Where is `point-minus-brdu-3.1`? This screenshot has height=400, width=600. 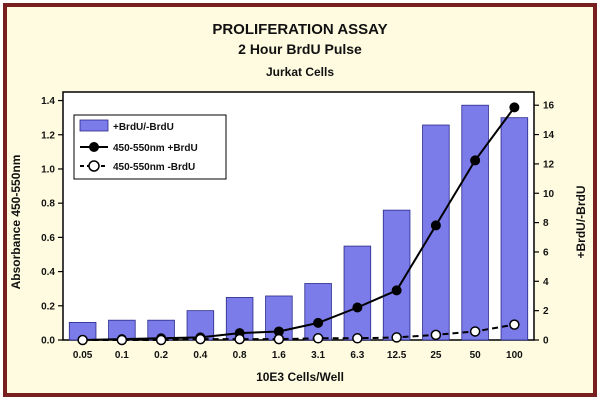 point-minus-brdu-3.1 is located at coordinates (318, 338).